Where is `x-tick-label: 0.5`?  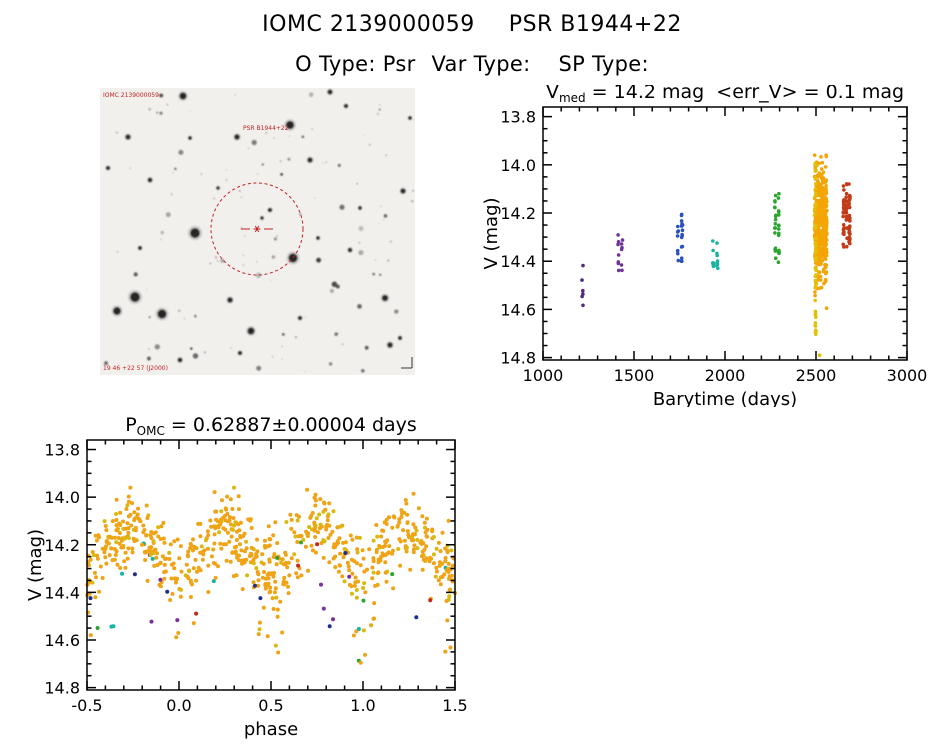 x-tick-label: 0.5 is located at coordinates (270, 705).